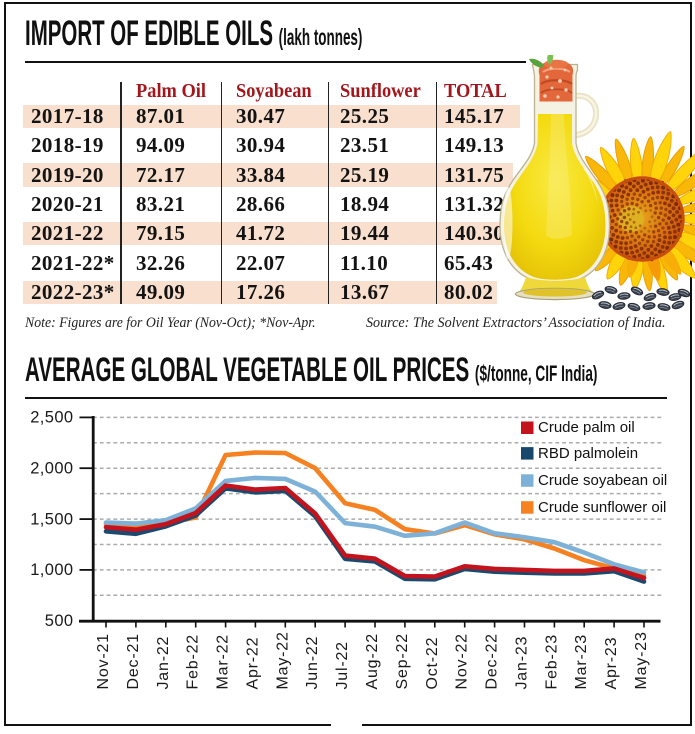 Image resolution: width=695 pixels, height=734 pixels. I want to click on svg-text: 2,000, so click(51, 468).